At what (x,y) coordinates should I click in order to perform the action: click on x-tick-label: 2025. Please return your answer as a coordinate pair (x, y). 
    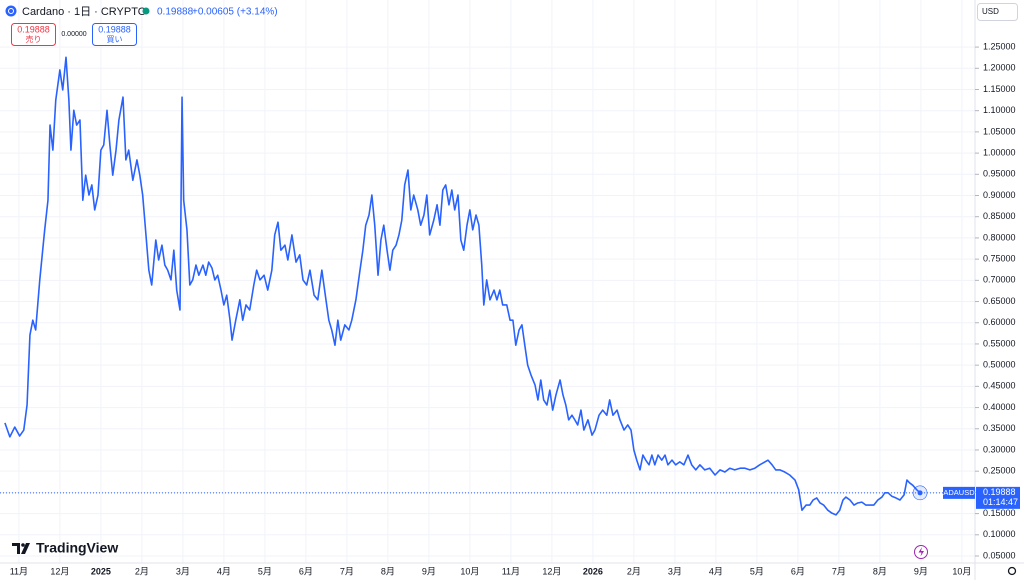
    Looking at the image, I should click on (101, 571).